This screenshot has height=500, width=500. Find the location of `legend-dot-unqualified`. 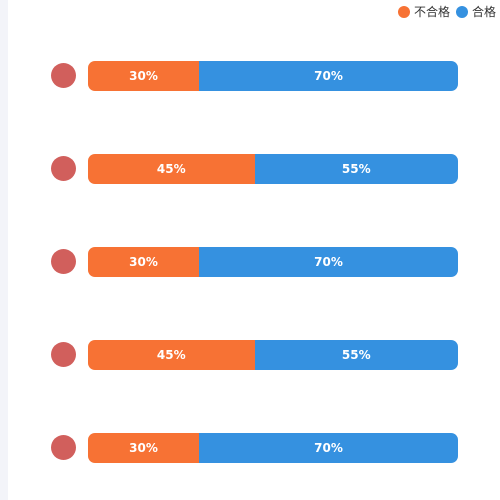

legend-dot-unqualified is located at coordinates (404, 11).